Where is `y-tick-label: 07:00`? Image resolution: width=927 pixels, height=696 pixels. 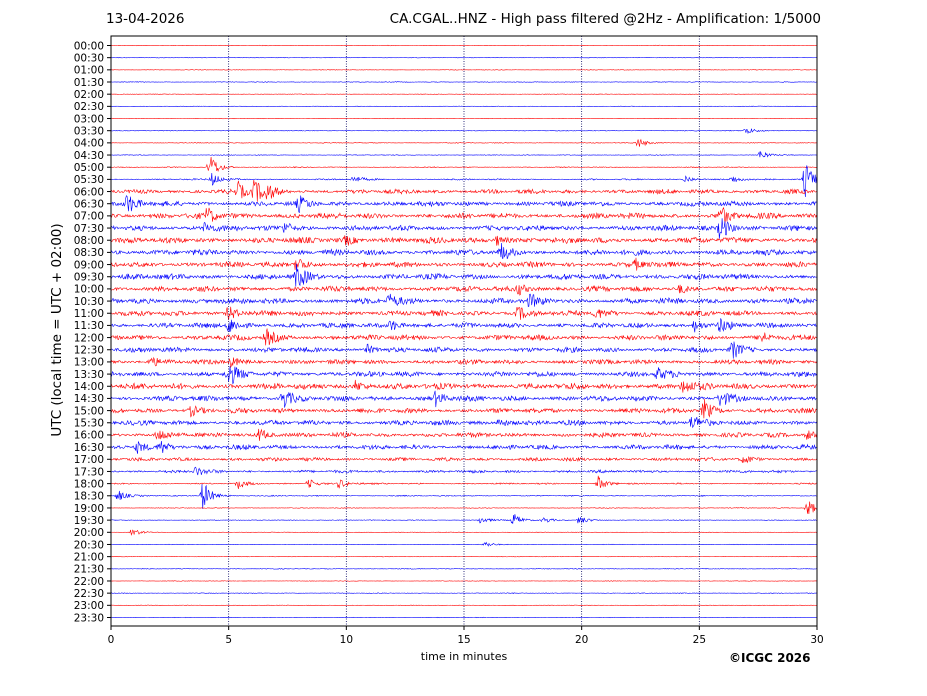 y-tick-label: 07:00 is located at coordinates (89, 217).